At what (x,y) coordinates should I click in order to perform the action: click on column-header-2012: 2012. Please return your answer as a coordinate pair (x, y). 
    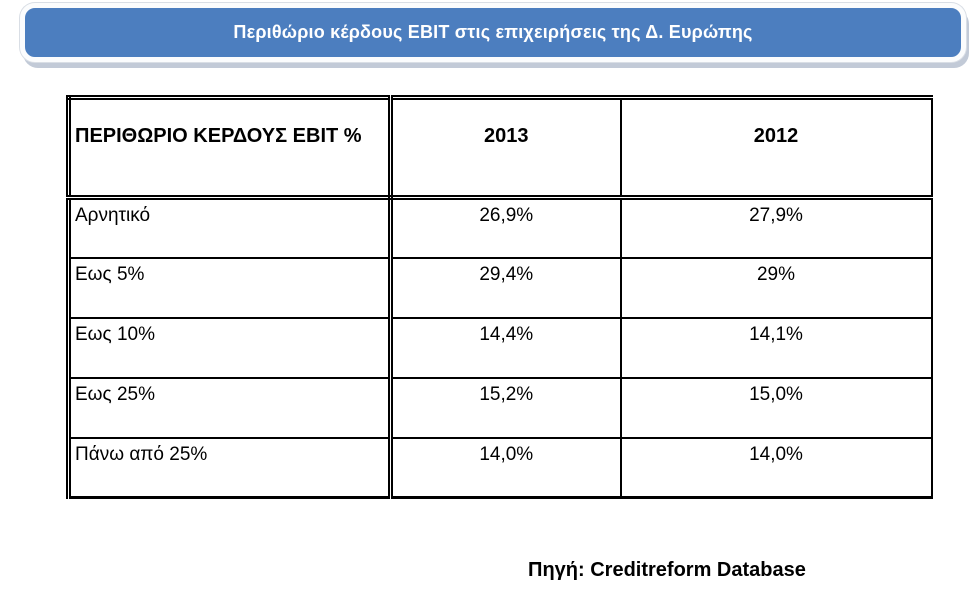
    Looking at the image, I should click on (776, 148).